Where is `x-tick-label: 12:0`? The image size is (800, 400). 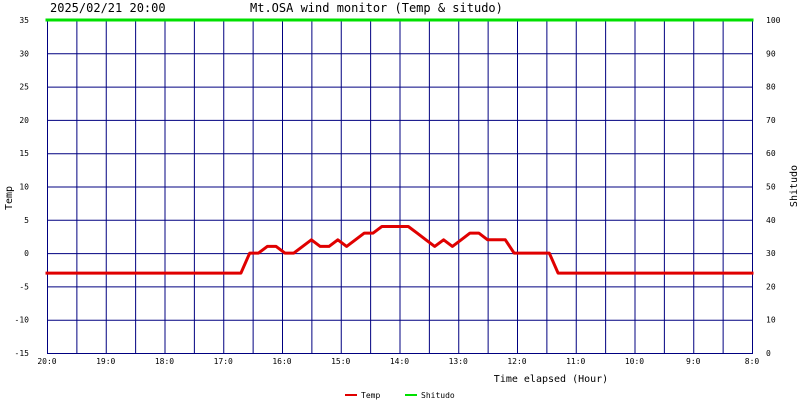 x-tick-label: 12:0 is located at coordinates (516, 361).